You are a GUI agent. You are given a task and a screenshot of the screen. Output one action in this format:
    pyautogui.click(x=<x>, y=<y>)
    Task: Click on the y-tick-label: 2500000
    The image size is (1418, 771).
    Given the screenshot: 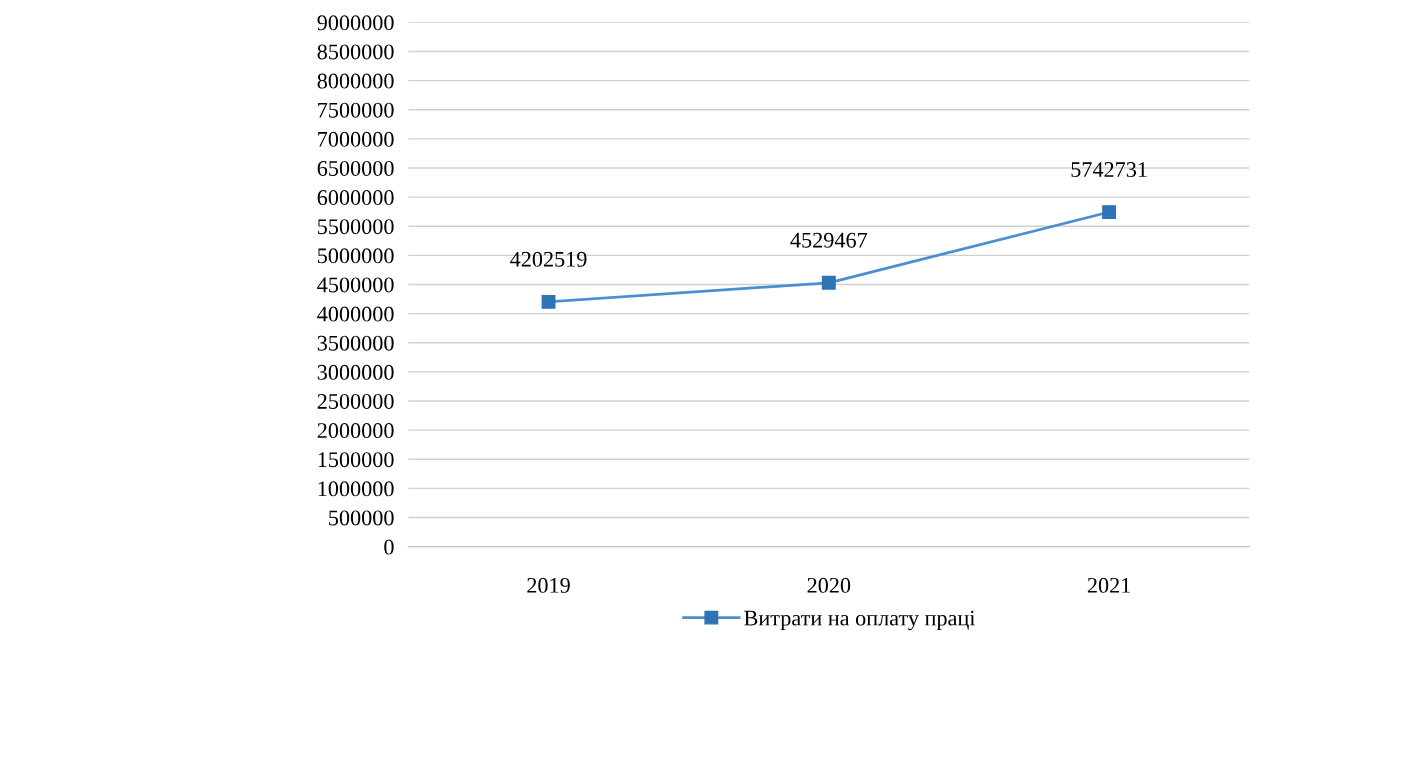 What is the action you would take?
    pyautogui.click(x=355, y=401)
    